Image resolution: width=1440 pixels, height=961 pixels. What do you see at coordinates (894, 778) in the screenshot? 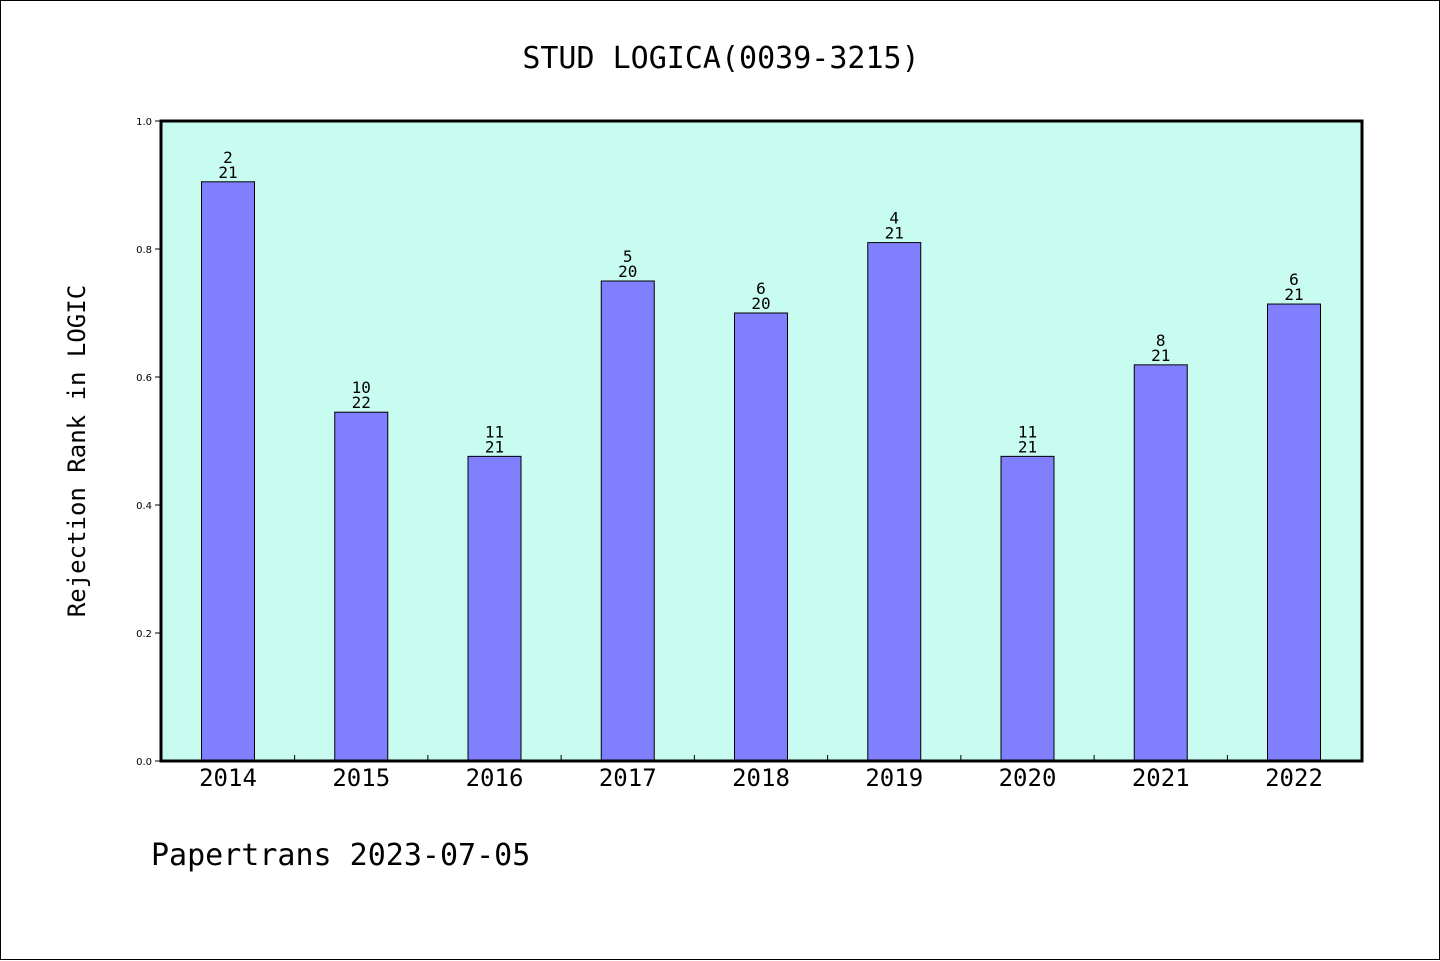
I see `x-tick-label: 2019` at bounding box center [894, 778].